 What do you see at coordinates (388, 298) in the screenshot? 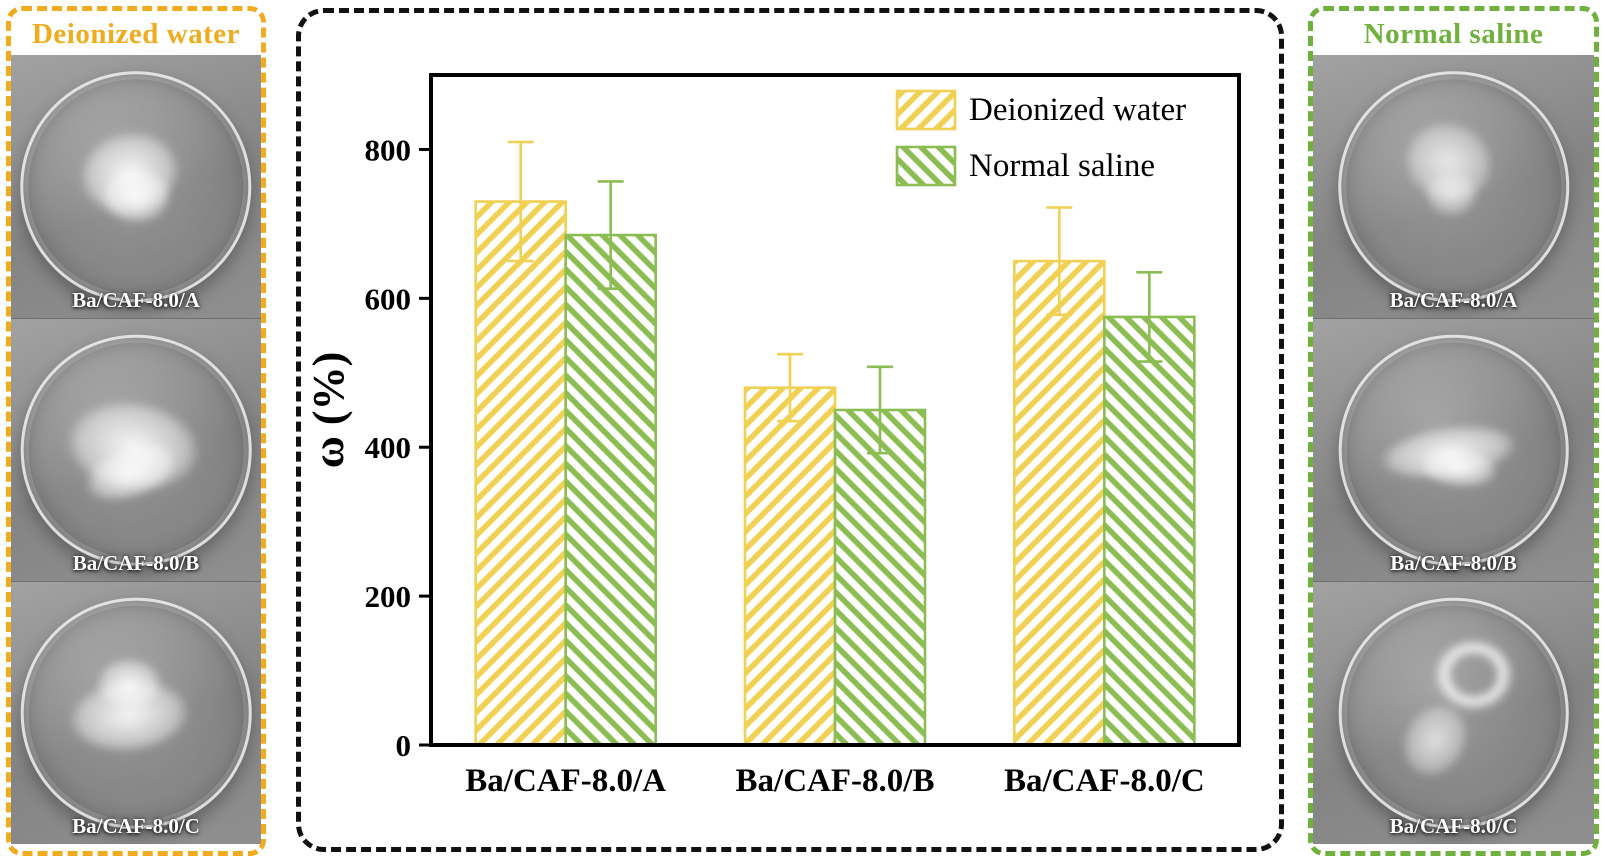
I see `y-tick-label: 600` at bounding box center [388, 298].